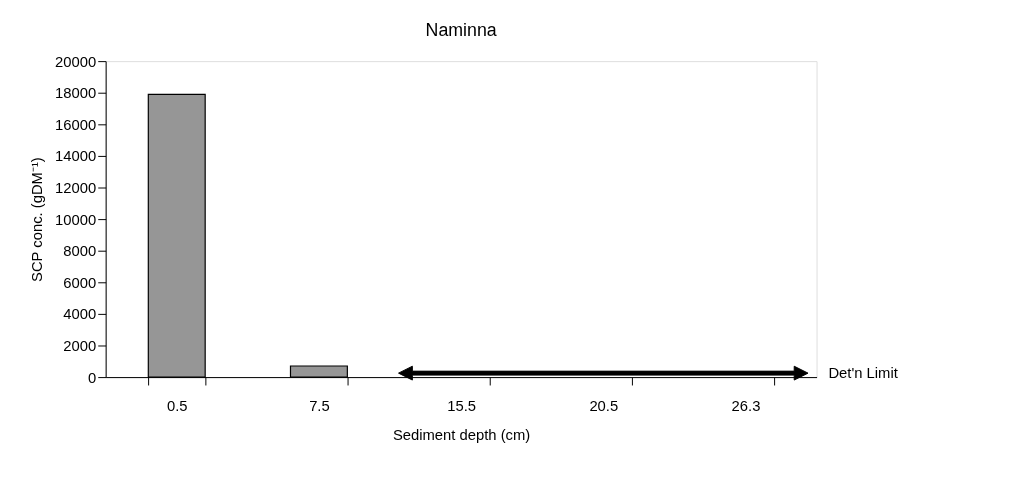 The image size is (1017, 504). Describe the element at coordinates (604, 406) in the screenshot. I see `x-tick-label: 20.5` at that location.